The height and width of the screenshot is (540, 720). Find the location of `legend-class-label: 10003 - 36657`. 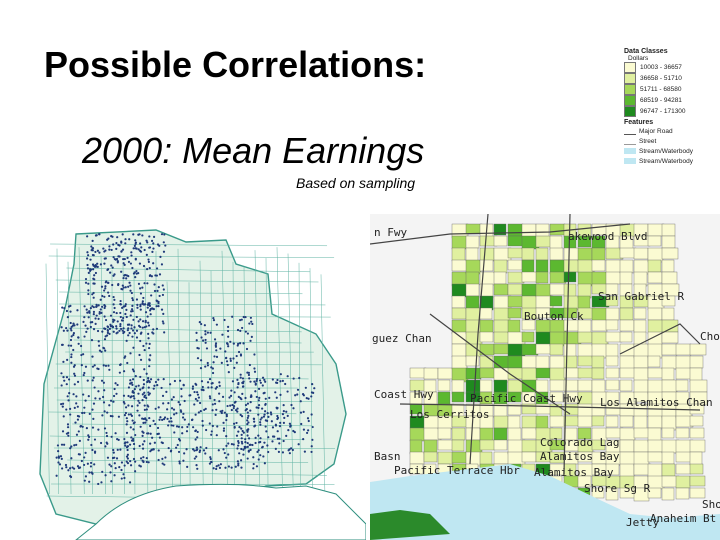

legend-class-label: 10003 - 36657 is located at coordinates (661, 67).